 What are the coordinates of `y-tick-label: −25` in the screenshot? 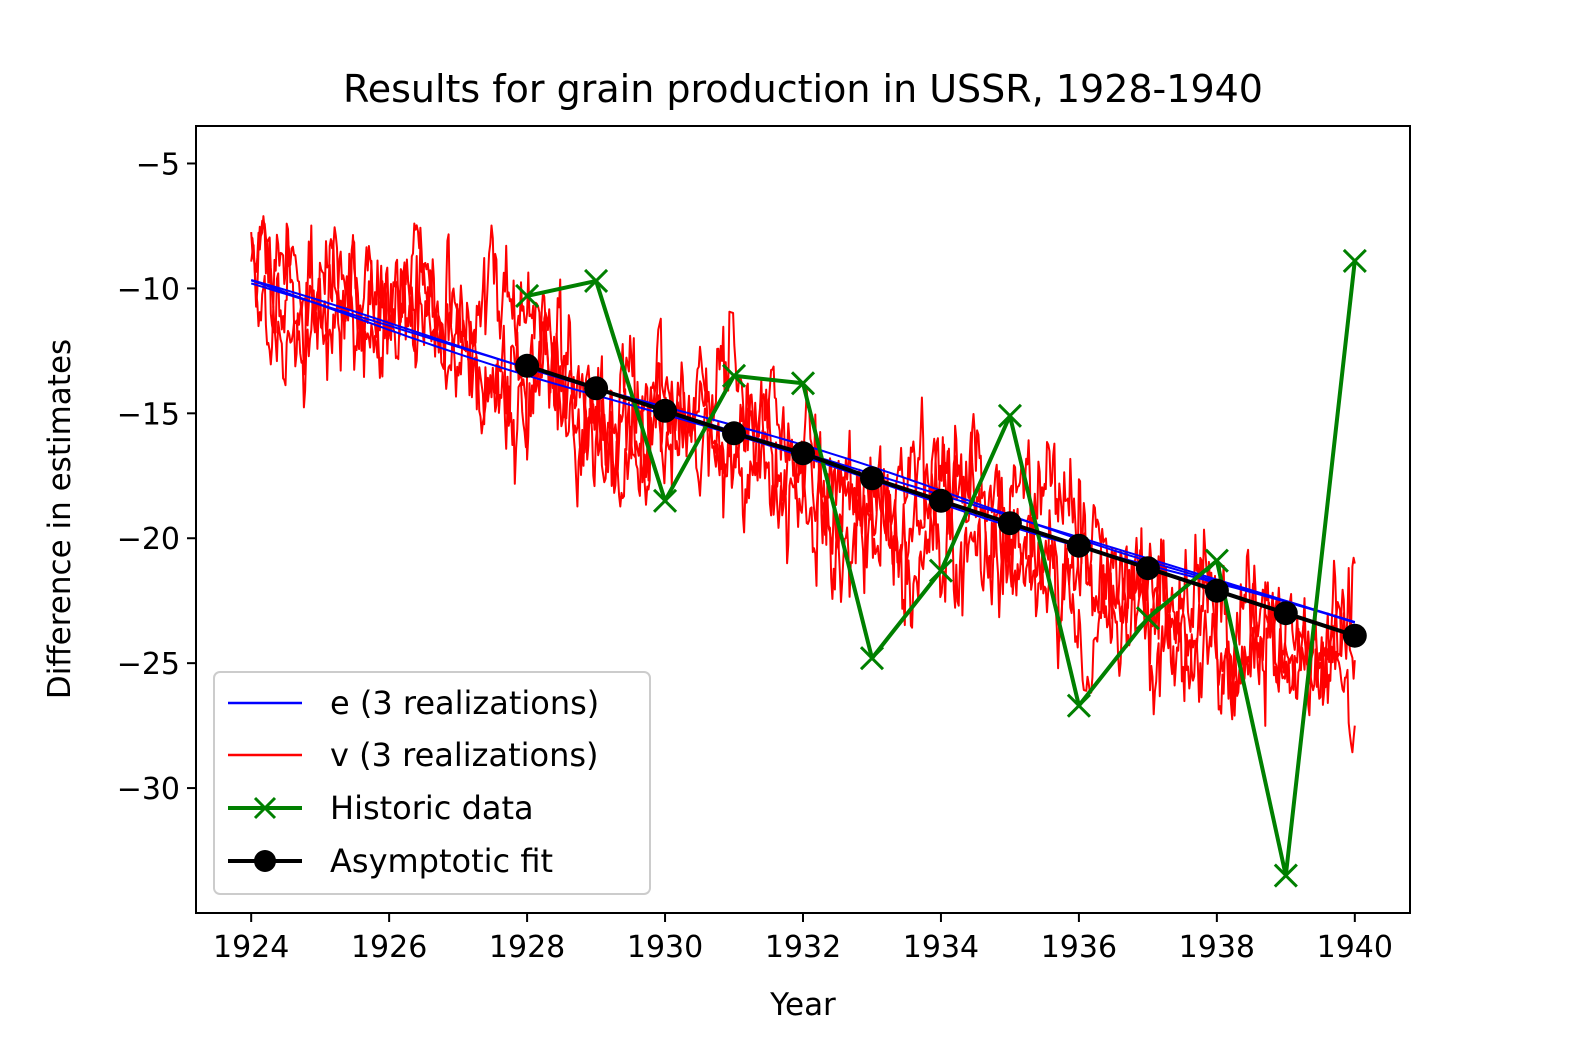 It's located at (148, 664).